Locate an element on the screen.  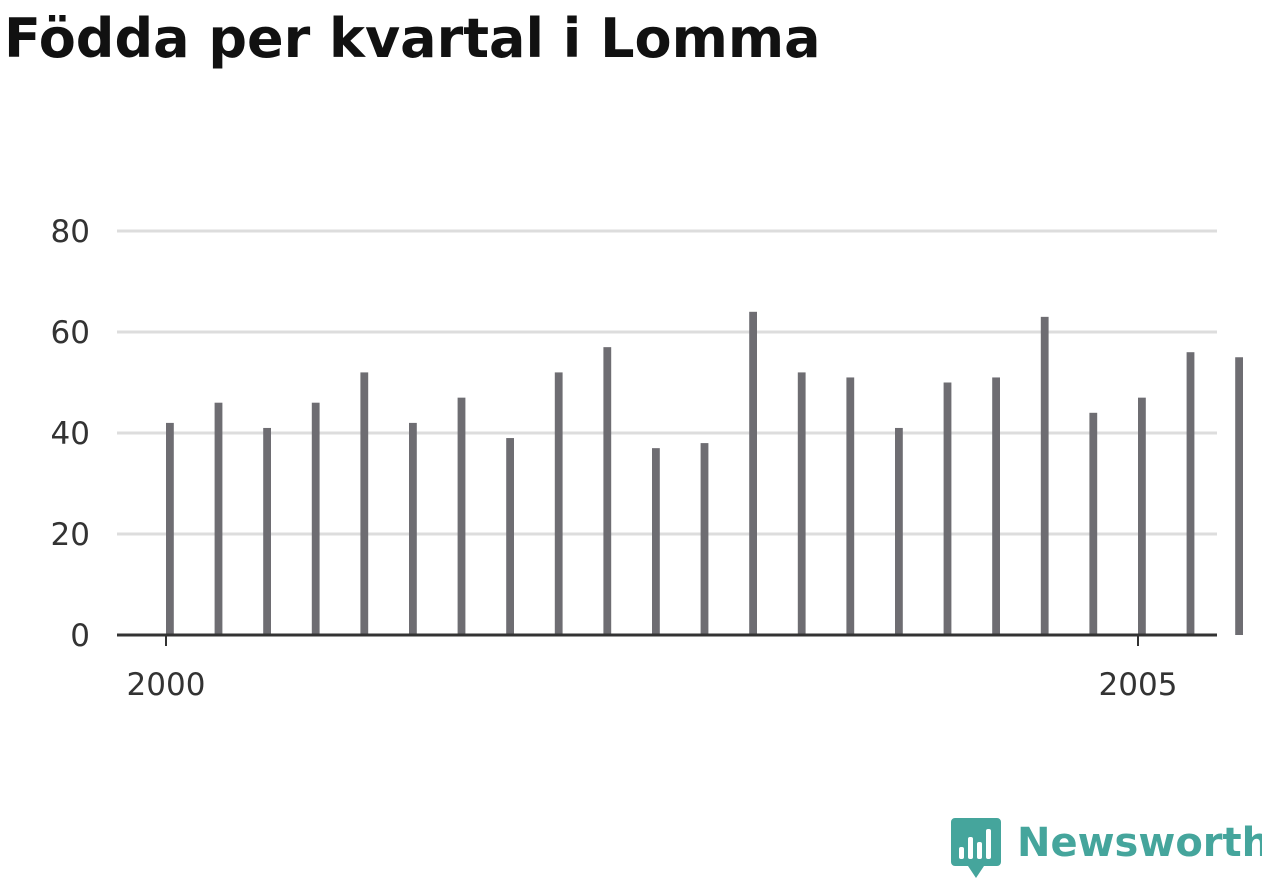
y-tick-label: 0 is located at coordinates (80, 636).